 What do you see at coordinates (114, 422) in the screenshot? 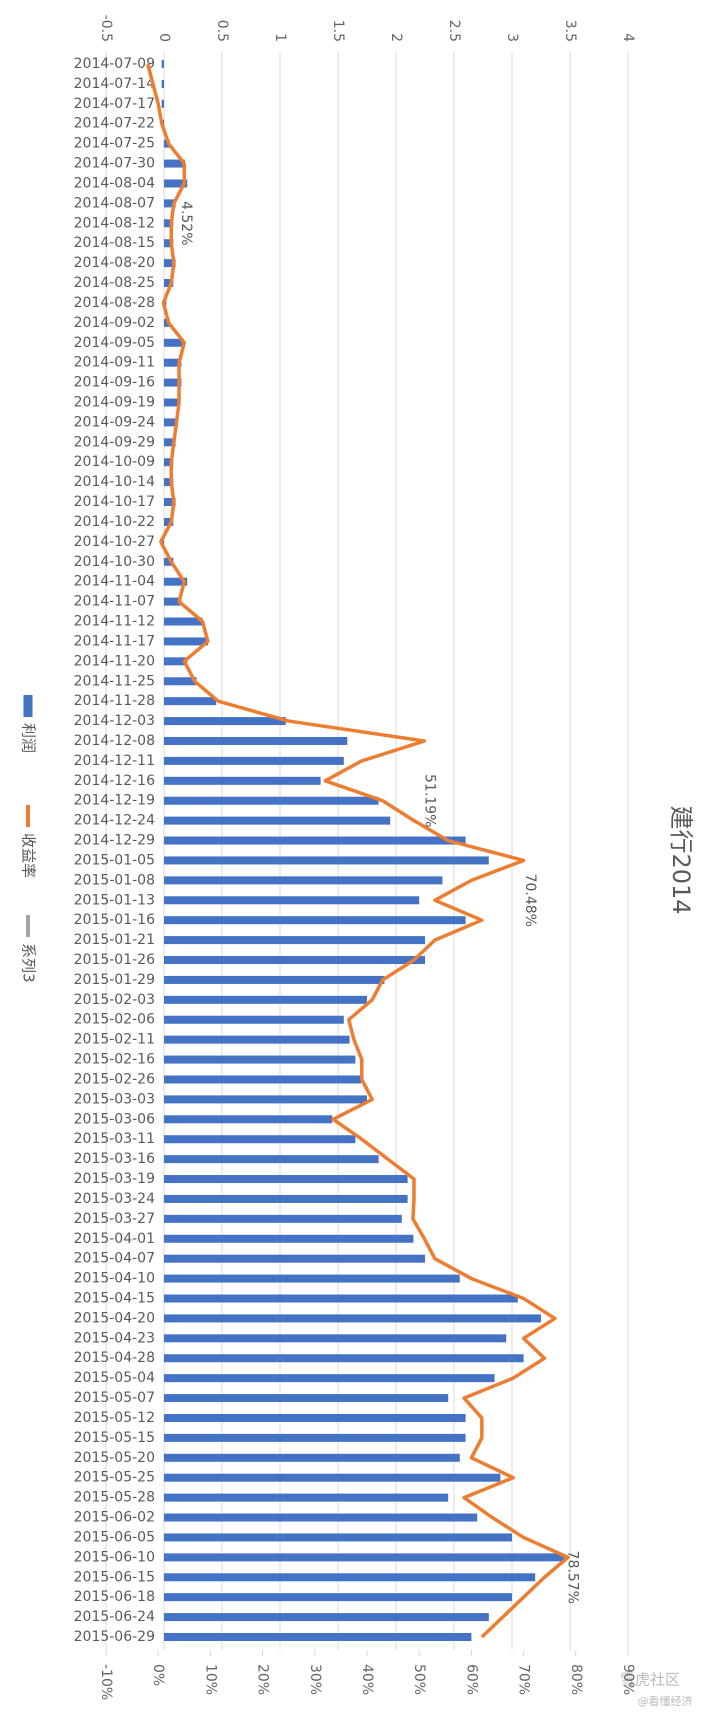
I see `category-label: 2014-09-24` at bounding box center [114, 422].